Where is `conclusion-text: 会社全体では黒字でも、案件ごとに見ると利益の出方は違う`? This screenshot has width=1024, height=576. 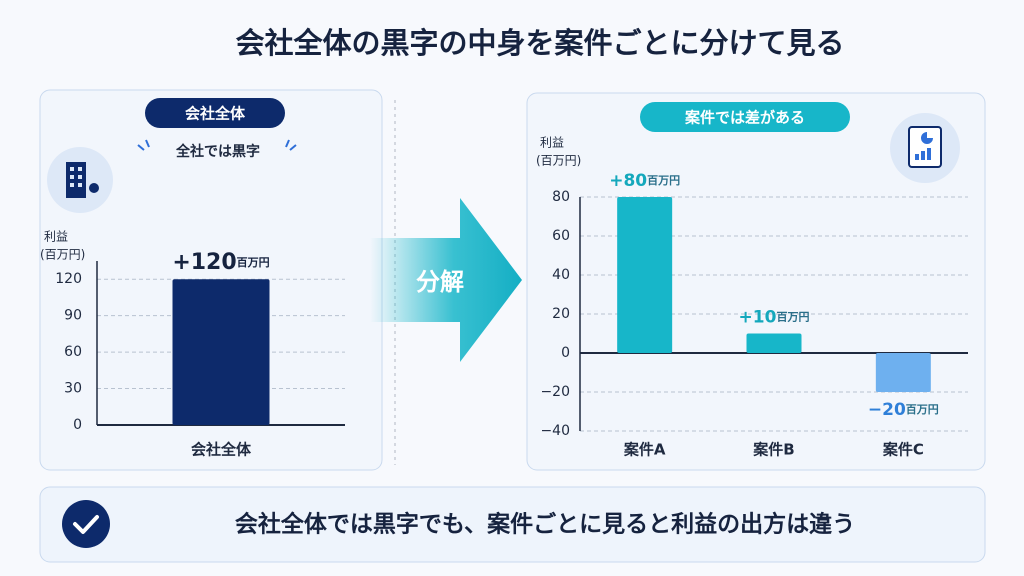
conclusion-text: 会社全体では黒字でも、案件ごとに見ると利益の出方は違う is located at coordinates (545, 524).